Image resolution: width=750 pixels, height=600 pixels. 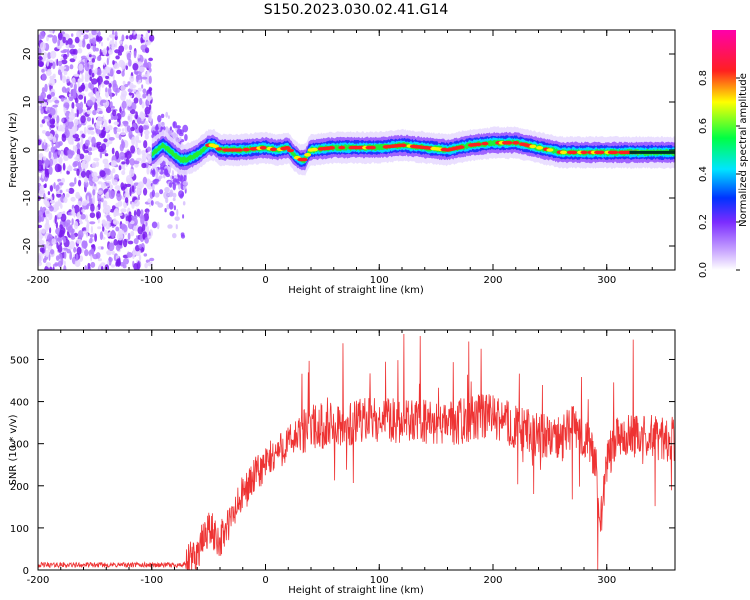 What do you see at coordinates (19, 487) in the screenshot?
I see `snr-y-tick-label: 200` at bounding box center [19, 487].